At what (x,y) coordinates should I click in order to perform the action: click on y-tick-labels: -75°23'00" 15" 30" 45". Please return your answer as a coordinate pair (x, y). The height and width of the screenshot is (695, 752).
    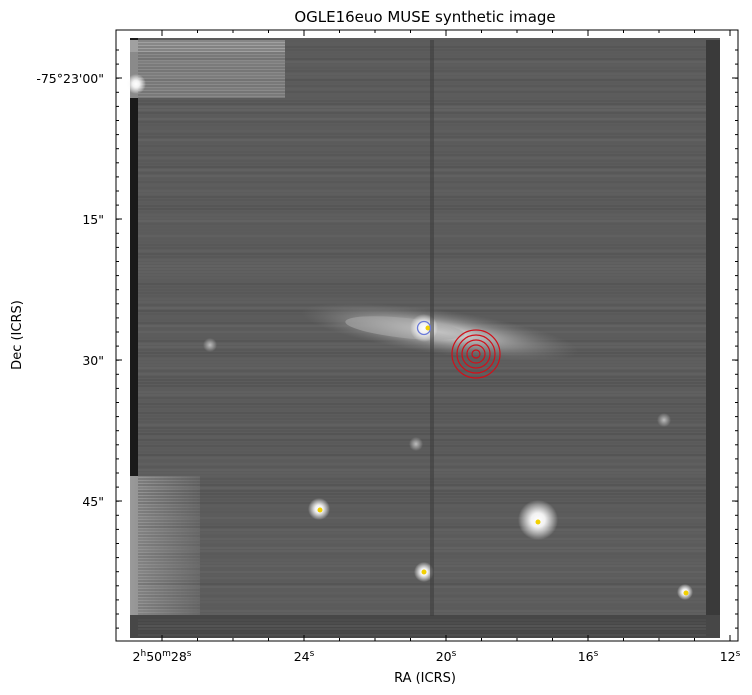
    Looking at the image, I should click on (70, 290).